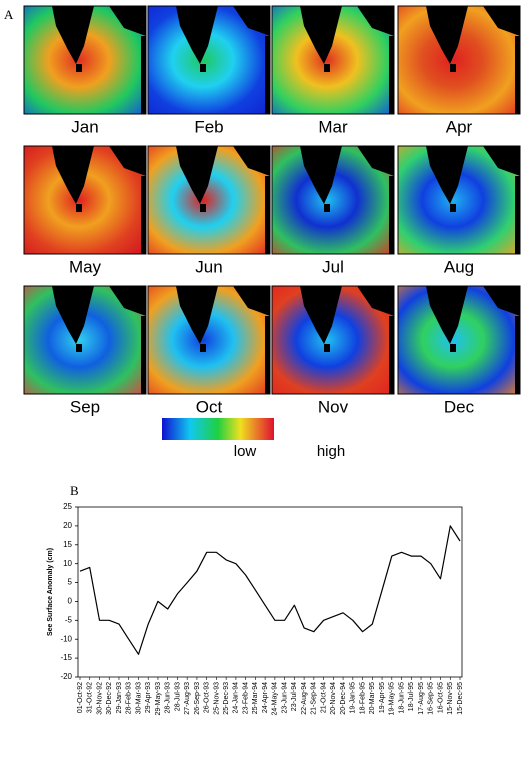 This screenshot has height=763, width=522. I want to click on x-tick-label: 30-Nov-92, so click(99, 698).